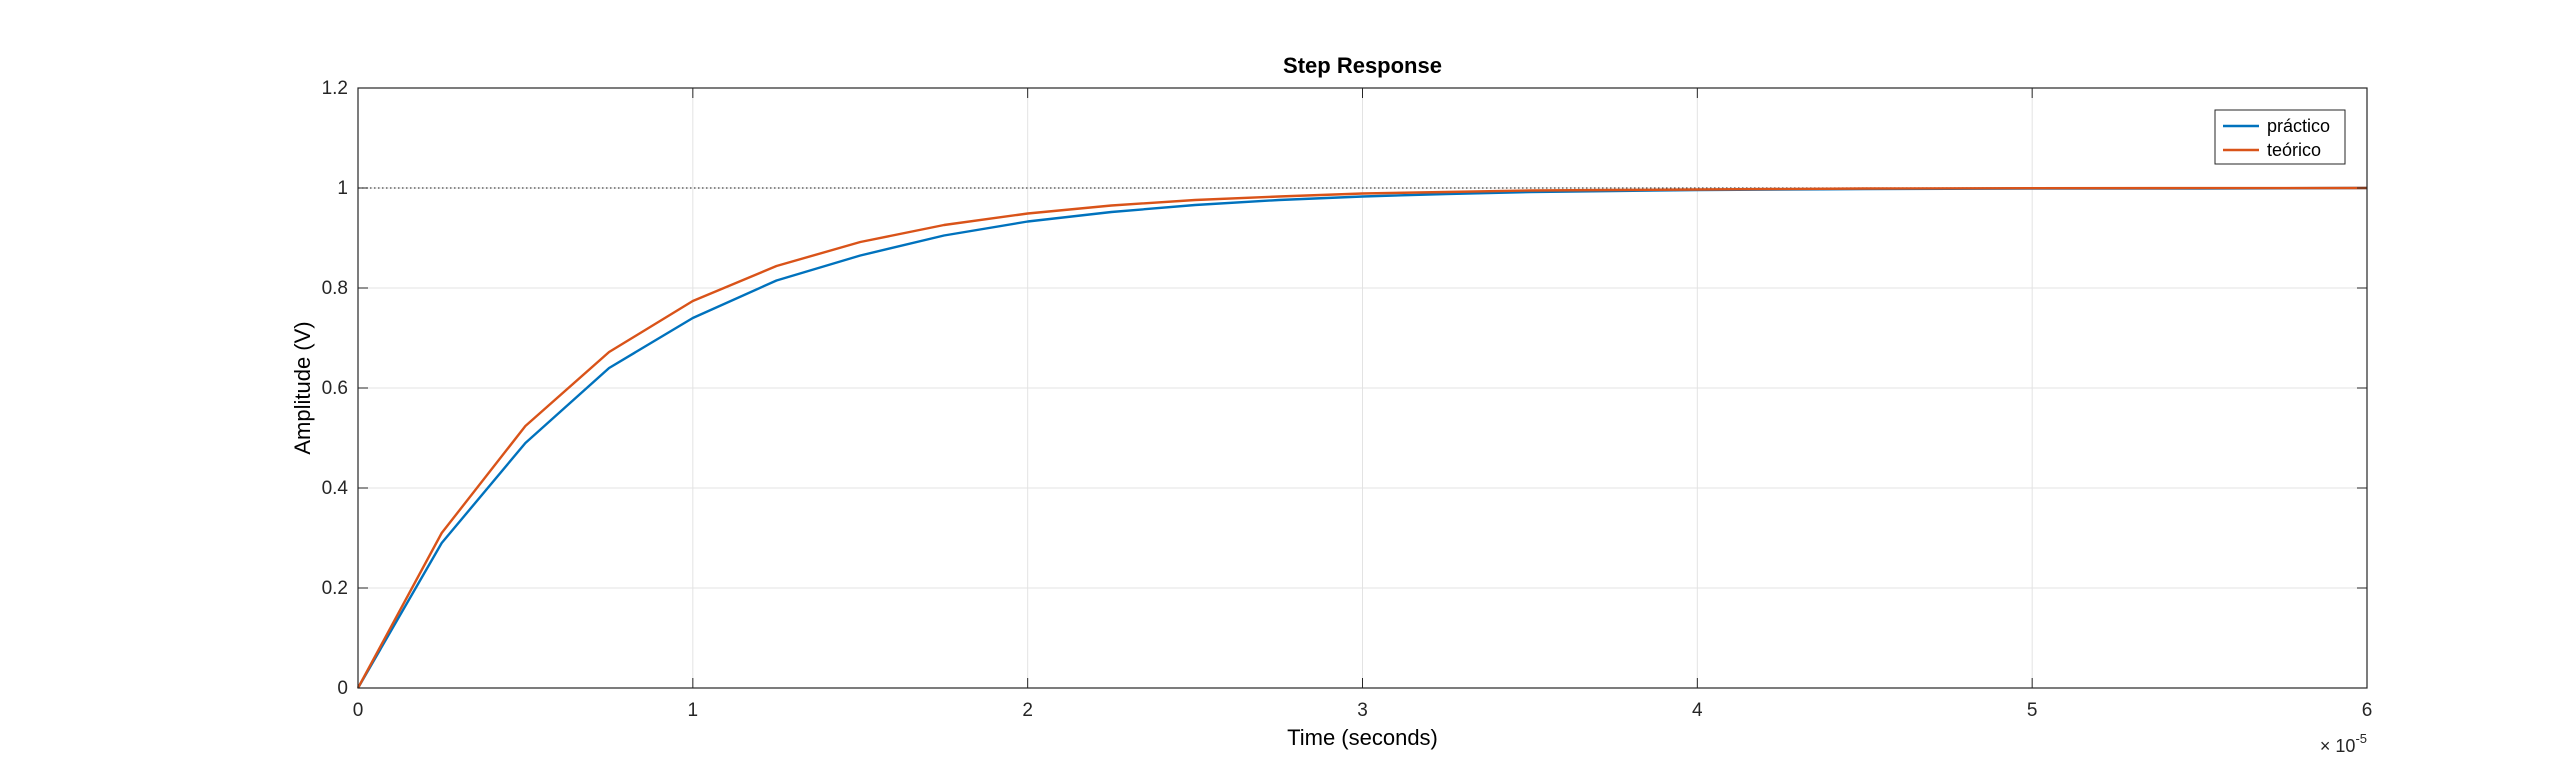 The image size is (2560, 757). I want to click on x-exponent-power: -5, so click(2361, 738).